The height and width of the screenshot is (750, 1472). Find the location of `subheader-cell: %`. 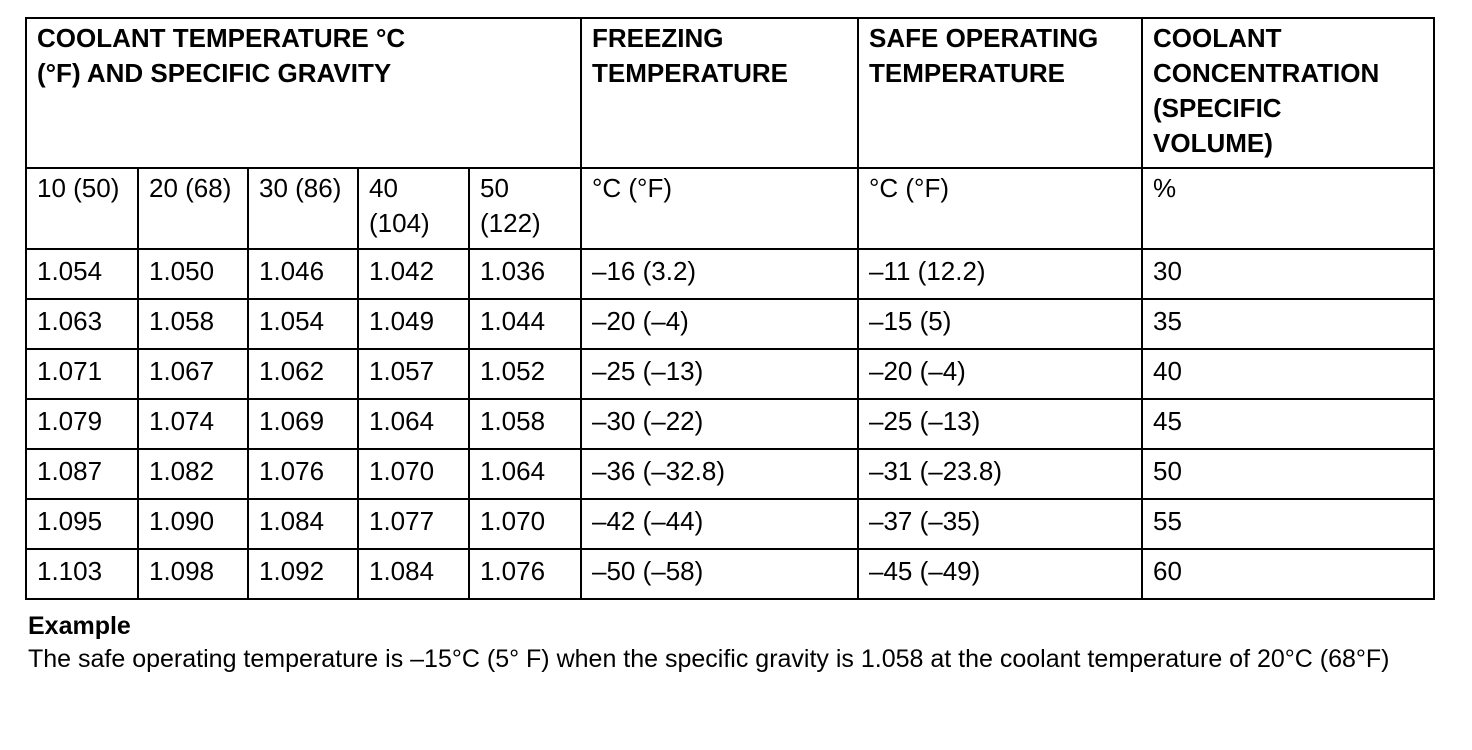

subheader-cell: % is located at coordinates (1288, 208).